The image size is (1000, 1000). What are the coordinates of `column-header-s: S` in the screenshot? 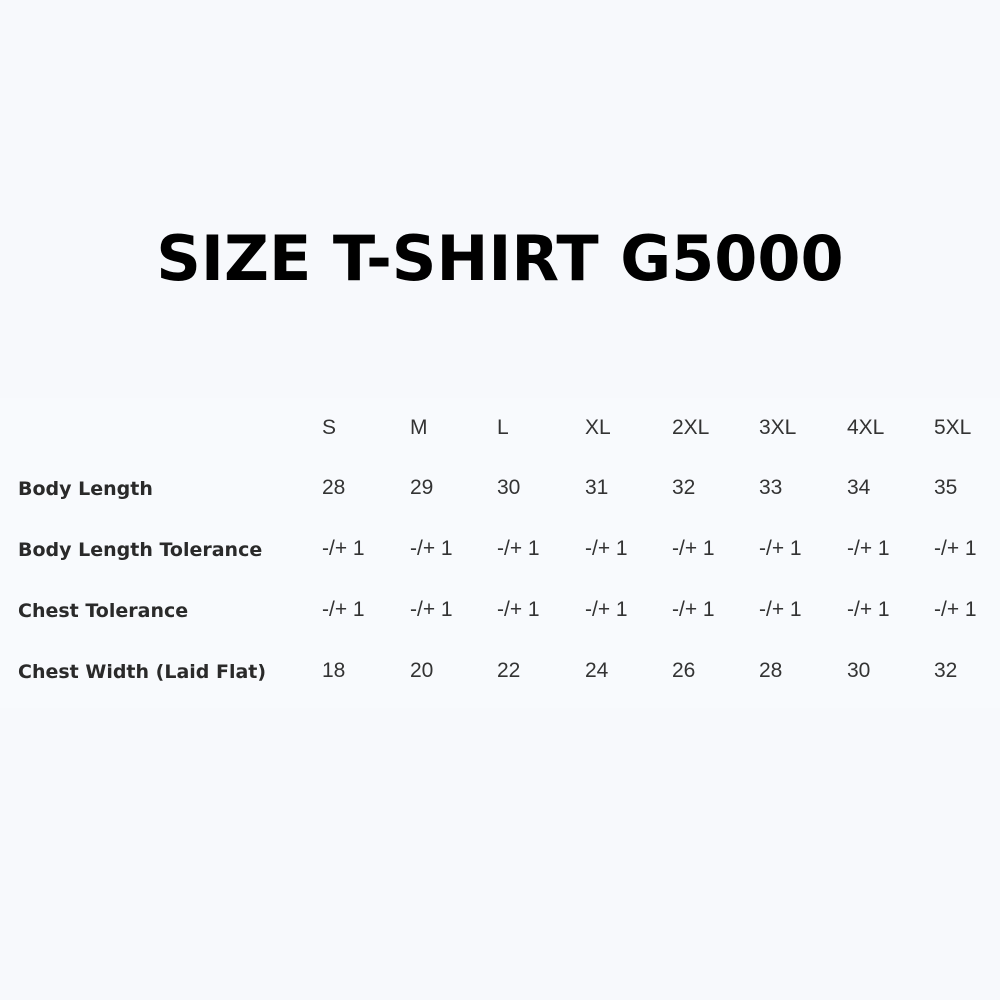 It's located at (329, 427).